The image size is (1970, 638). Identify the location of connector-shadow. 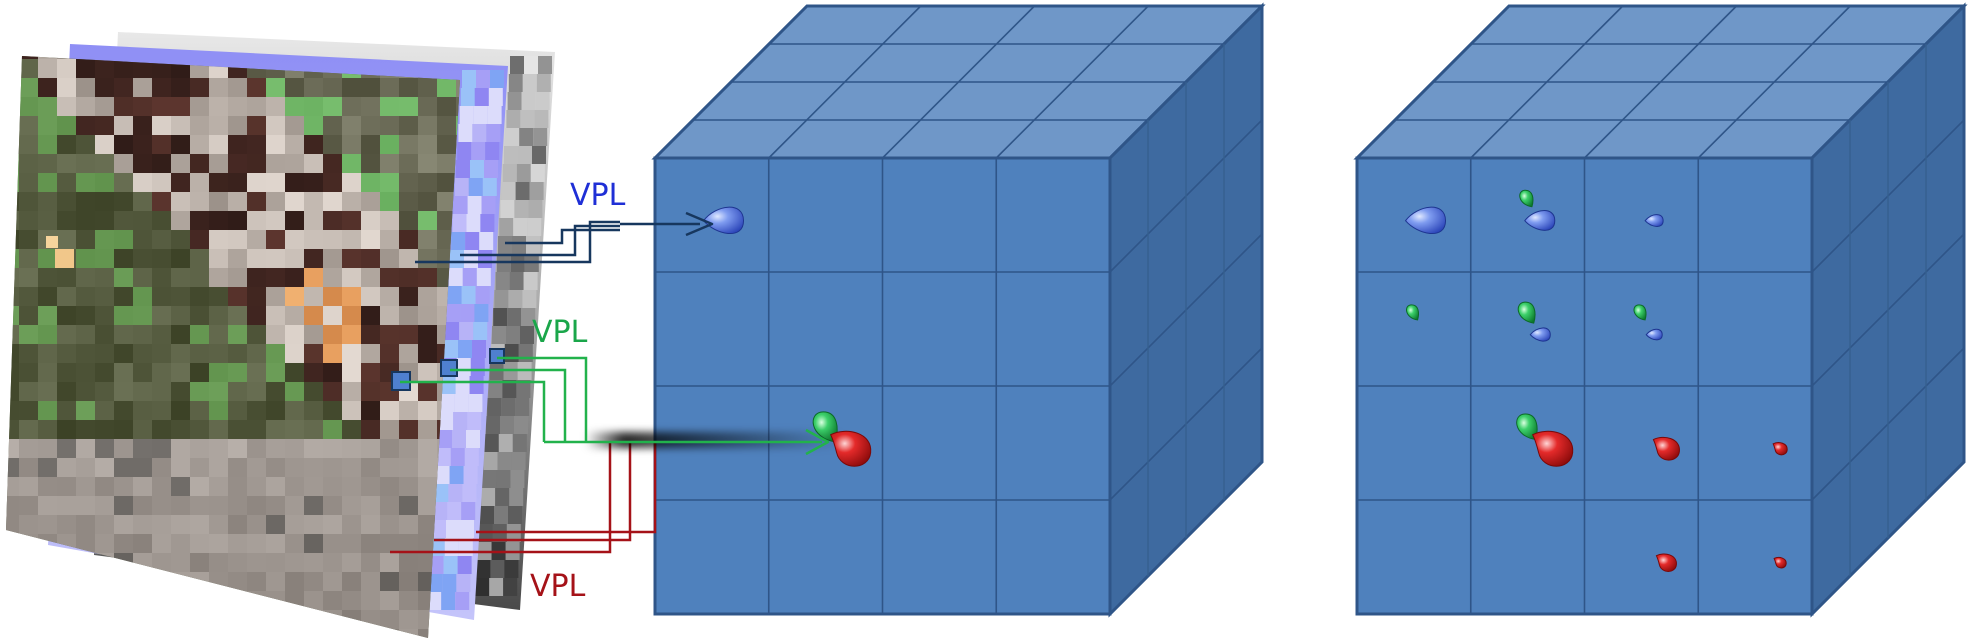
(715, 440).